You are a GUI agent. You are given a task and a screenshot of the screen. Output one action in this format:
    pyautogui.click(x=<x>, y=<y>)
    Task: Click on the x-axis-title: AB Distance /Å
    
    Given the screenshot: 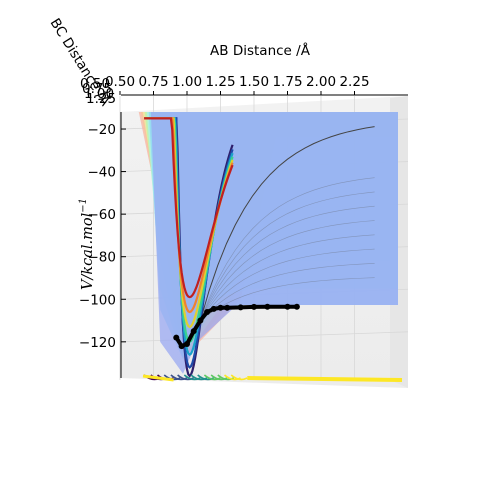 What is the action you would take?
    pyautogui.click(x=260, y=50)
    